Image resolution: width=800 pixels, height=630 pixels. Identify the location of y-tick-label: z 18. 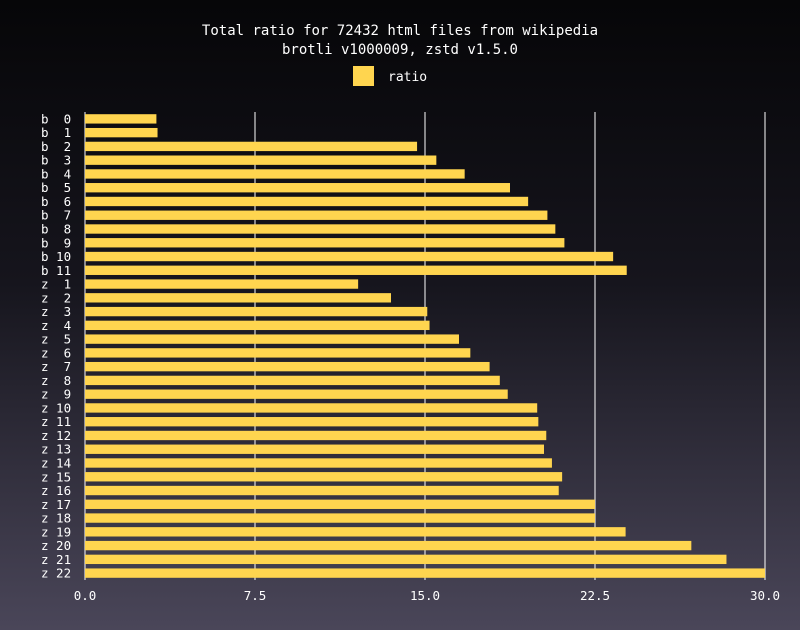
(56, 518).